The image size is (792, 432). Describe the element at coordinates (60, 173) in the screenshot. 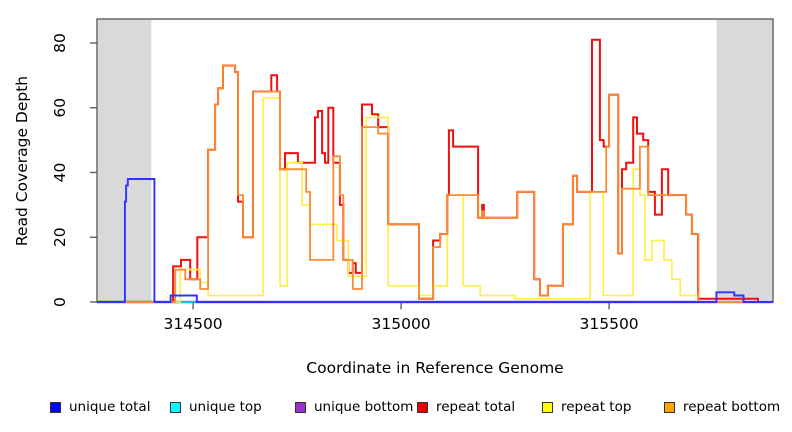

I see `y-tick-label: 40` at that location.